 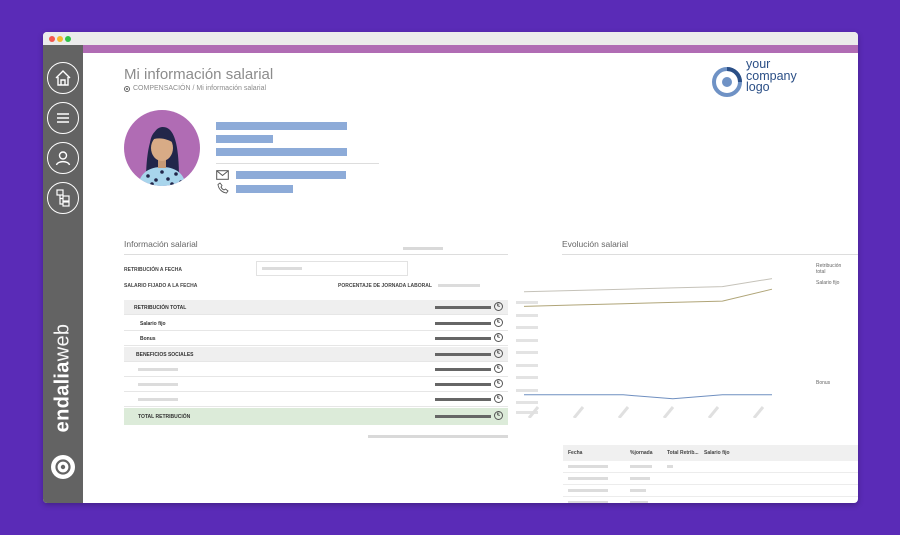 I want to click on home-icon, so click(x=63, y=78).